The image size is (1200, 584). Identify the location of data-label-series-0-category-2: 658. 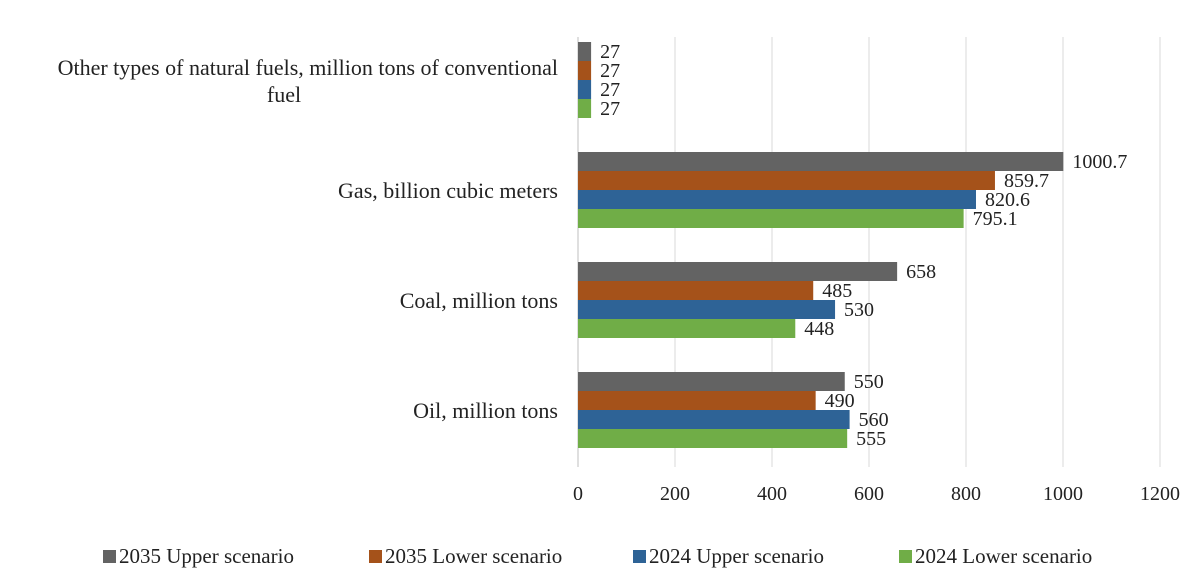
(921, 272).